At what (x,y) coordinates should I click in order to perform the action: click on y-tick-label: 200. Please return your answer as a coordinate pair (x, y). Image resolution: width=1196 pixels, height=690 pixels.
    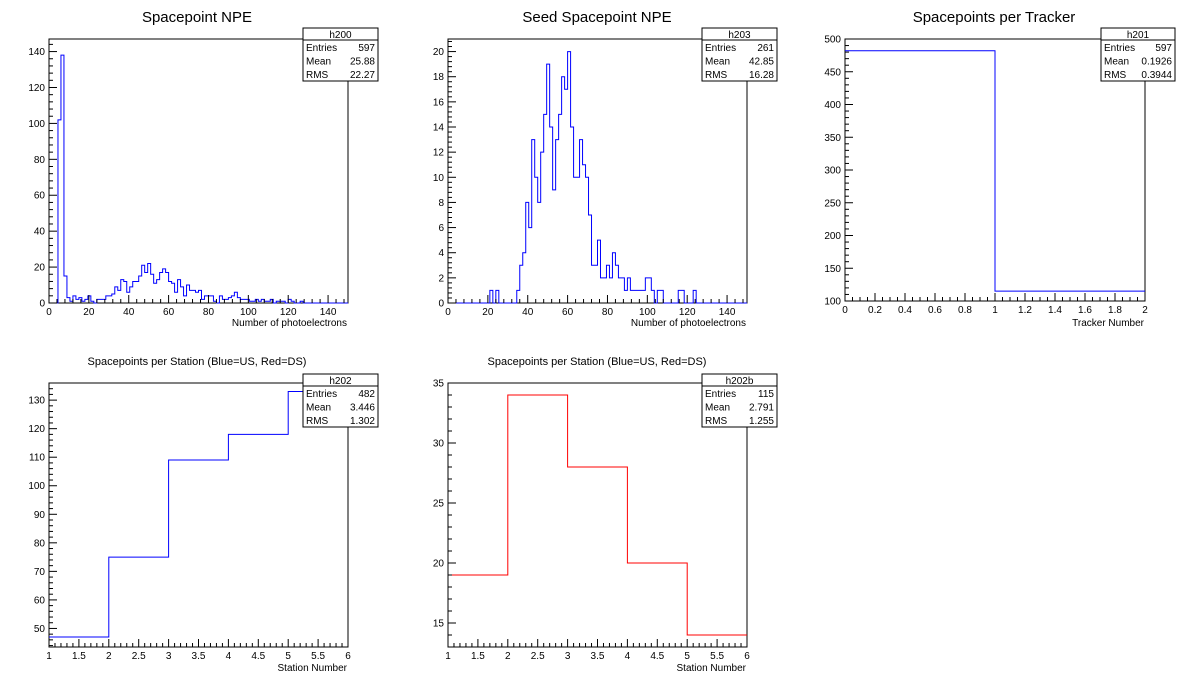
    Looking at the image, I should click on (832, 236).